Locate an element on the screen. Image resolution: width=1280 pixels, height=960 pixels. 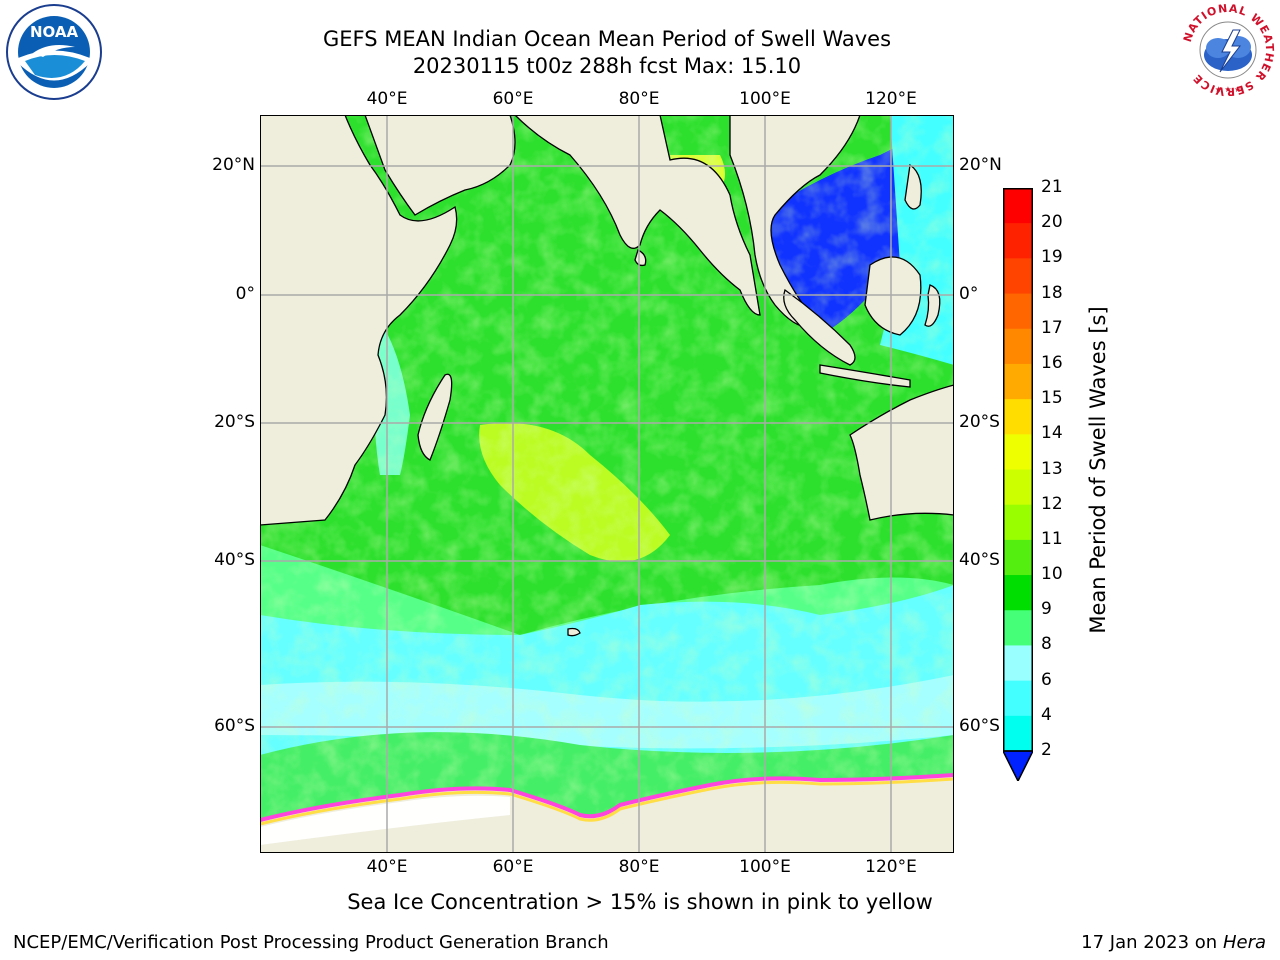
lon-label-bottom: 80°E is located at coordinates (639, 867).